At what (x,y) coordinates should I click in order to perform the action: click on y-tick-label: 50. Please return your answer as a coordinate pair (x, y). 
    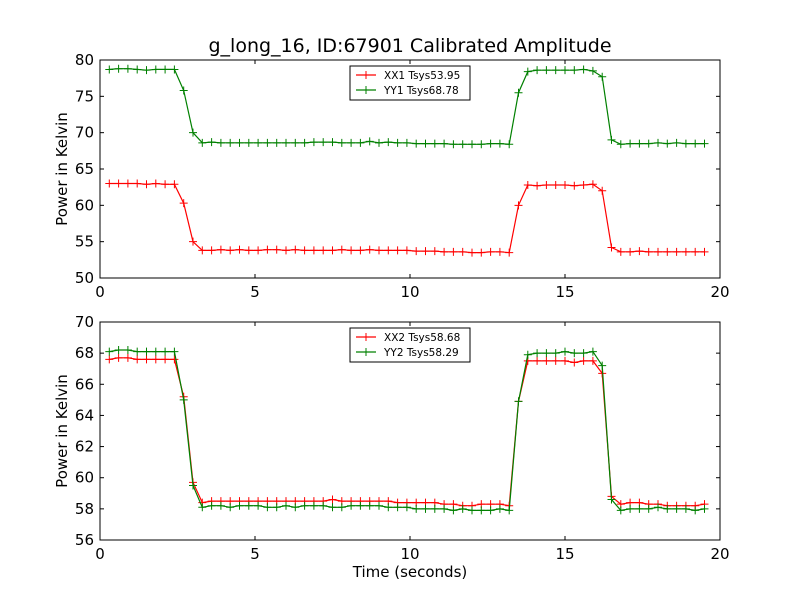
    Looking at the image, I should click on (84, 278).